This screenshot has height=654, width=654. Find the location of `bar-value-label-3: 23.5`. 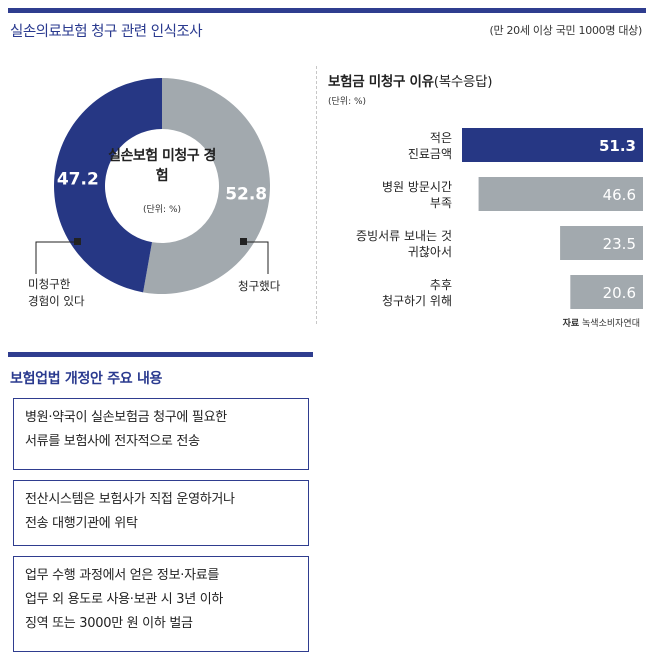

bar-value-label-3: 23.5 is located at coordinates (619, 244).